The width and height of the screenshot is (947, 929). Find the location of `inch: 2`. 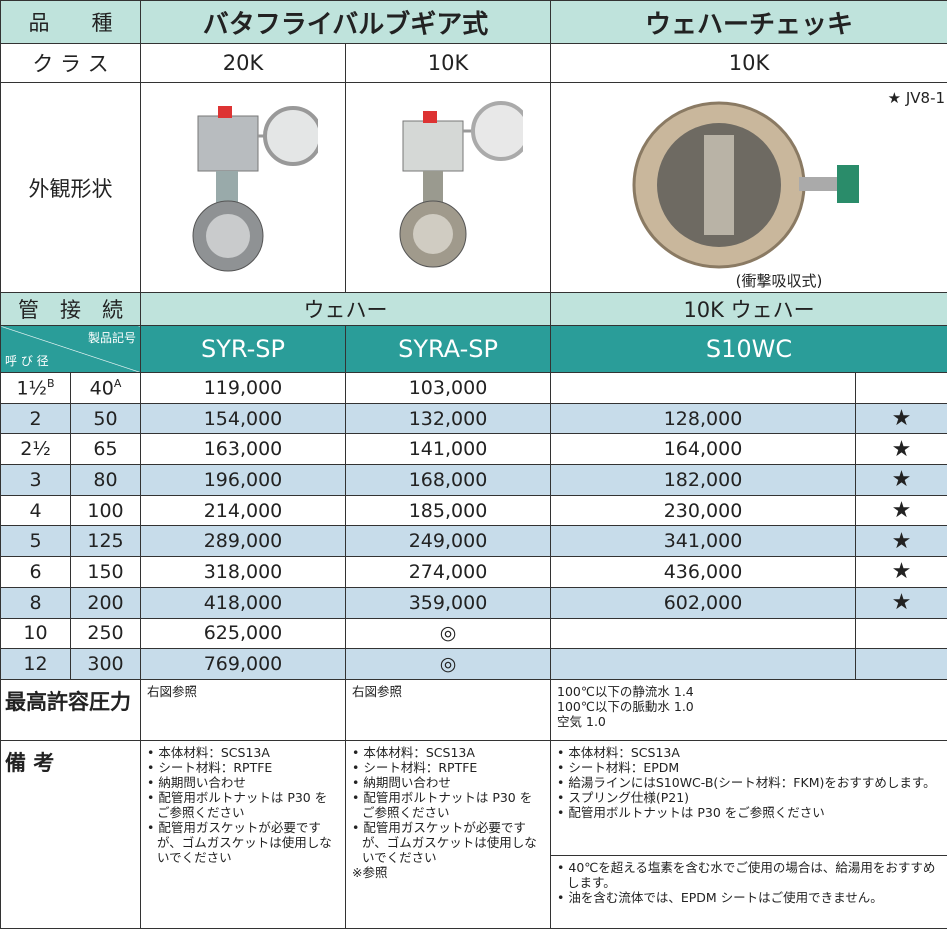

inch: 2 is located at coordinates (35, 419).